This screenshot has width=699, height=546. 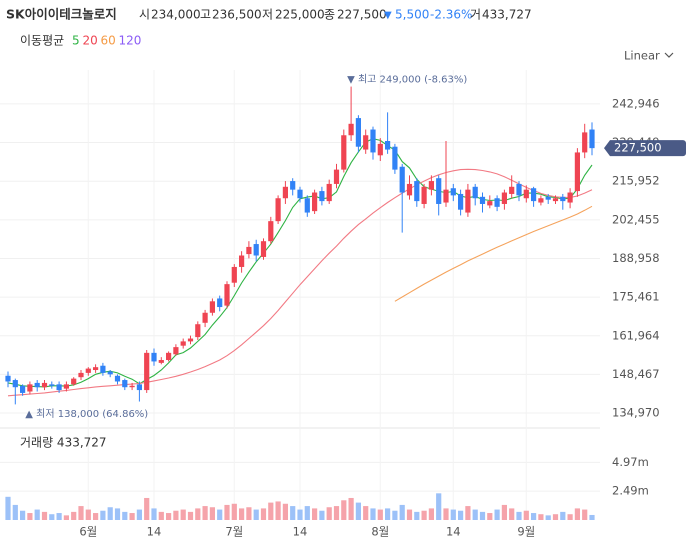 What do you see at coordinates (176, 15) in the screenshot?
I see `value: 234,000` at bounding box center [176, 15].